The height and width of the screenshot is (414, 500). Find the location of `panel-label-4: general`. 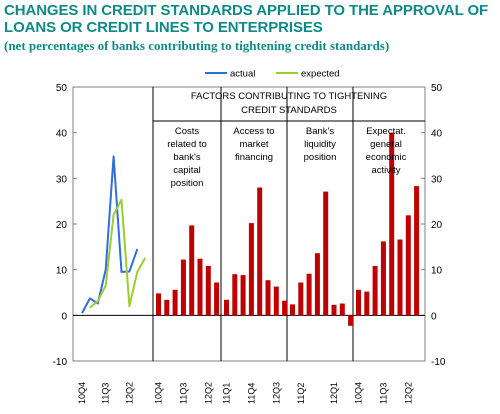

panel-label-4: general is located at coordinates (386, 144).